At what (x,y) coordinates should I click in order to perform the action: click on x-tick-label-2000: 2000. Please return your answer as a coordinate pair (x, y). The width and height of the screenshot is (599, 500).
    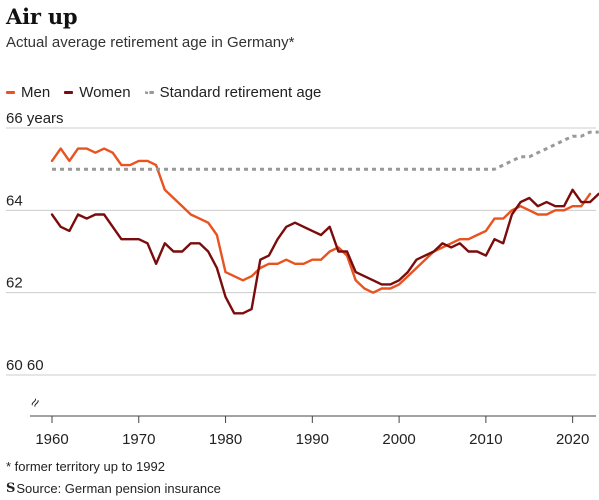
    Looking at the image, I should click on (398, 439).